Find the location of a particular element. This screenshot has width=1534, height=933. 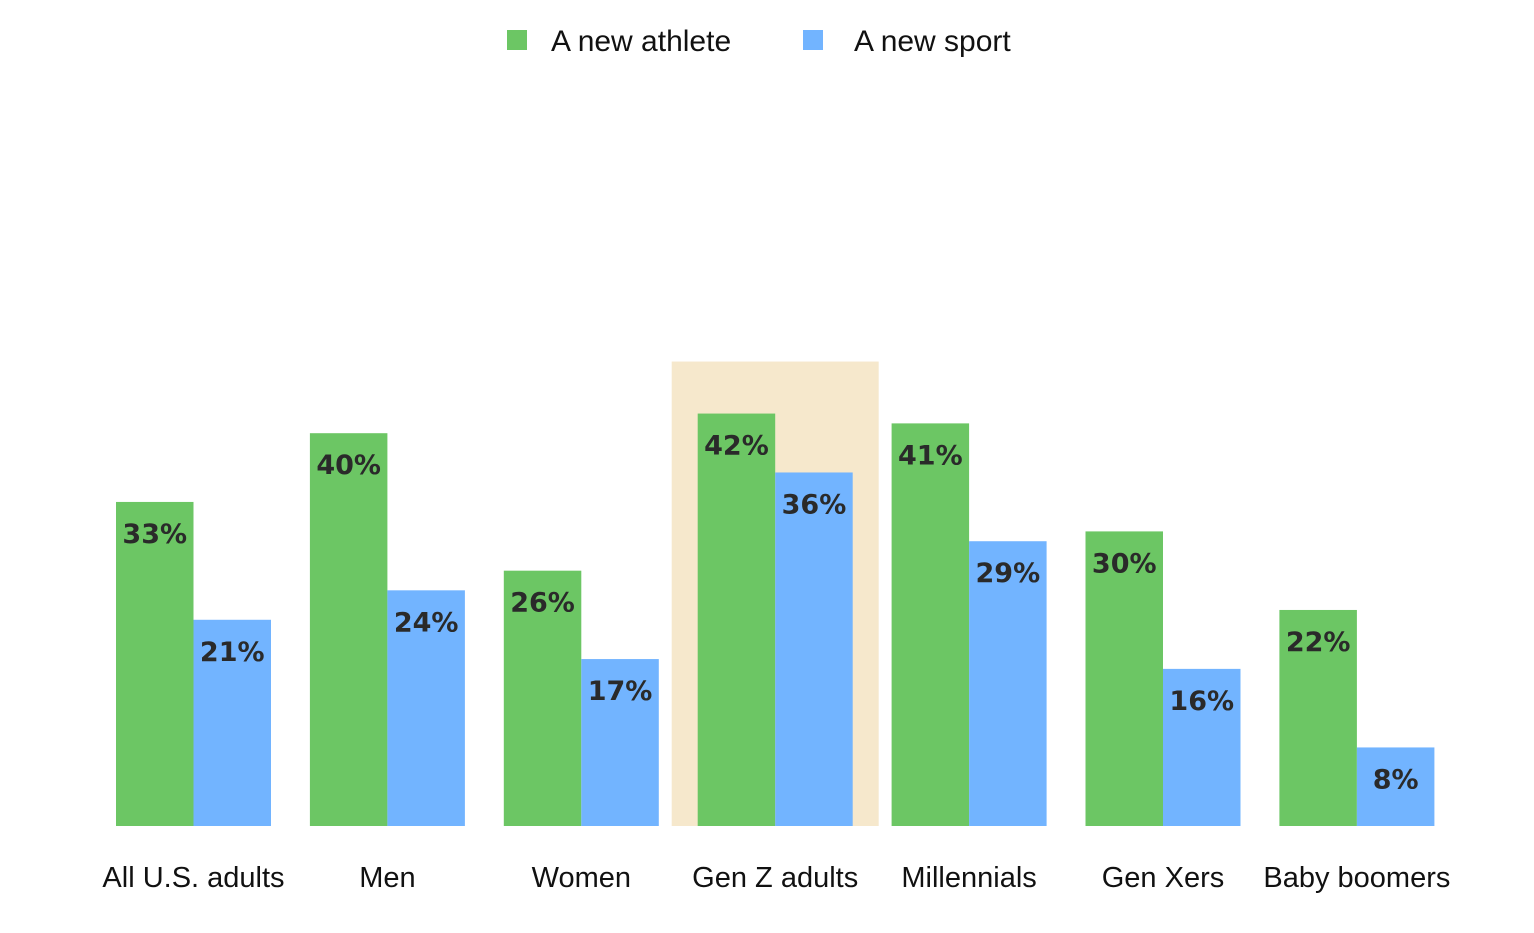

legend-label-a-new-sport: A new sport is located at coordinates (932, 41).